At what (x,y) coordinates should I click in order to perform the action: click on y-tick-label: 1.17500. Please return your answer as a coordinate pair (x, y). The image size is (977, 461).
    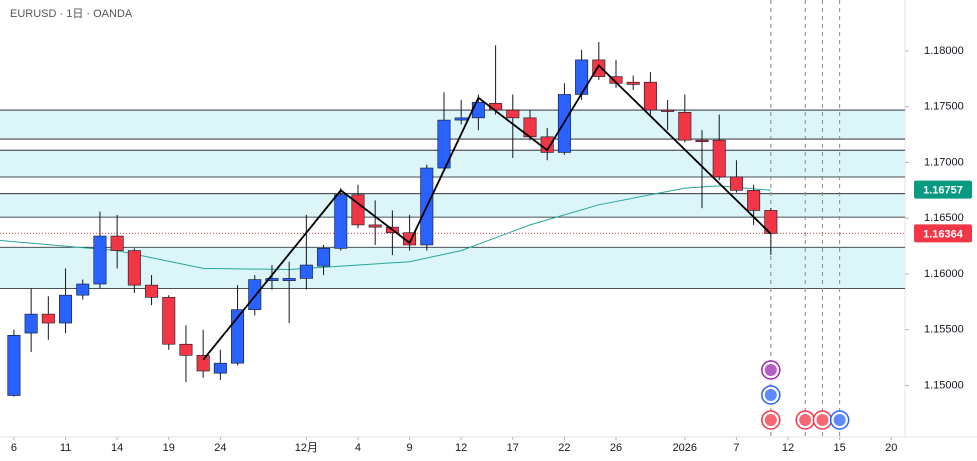
    Looking at the image, I should click on (944, 107).